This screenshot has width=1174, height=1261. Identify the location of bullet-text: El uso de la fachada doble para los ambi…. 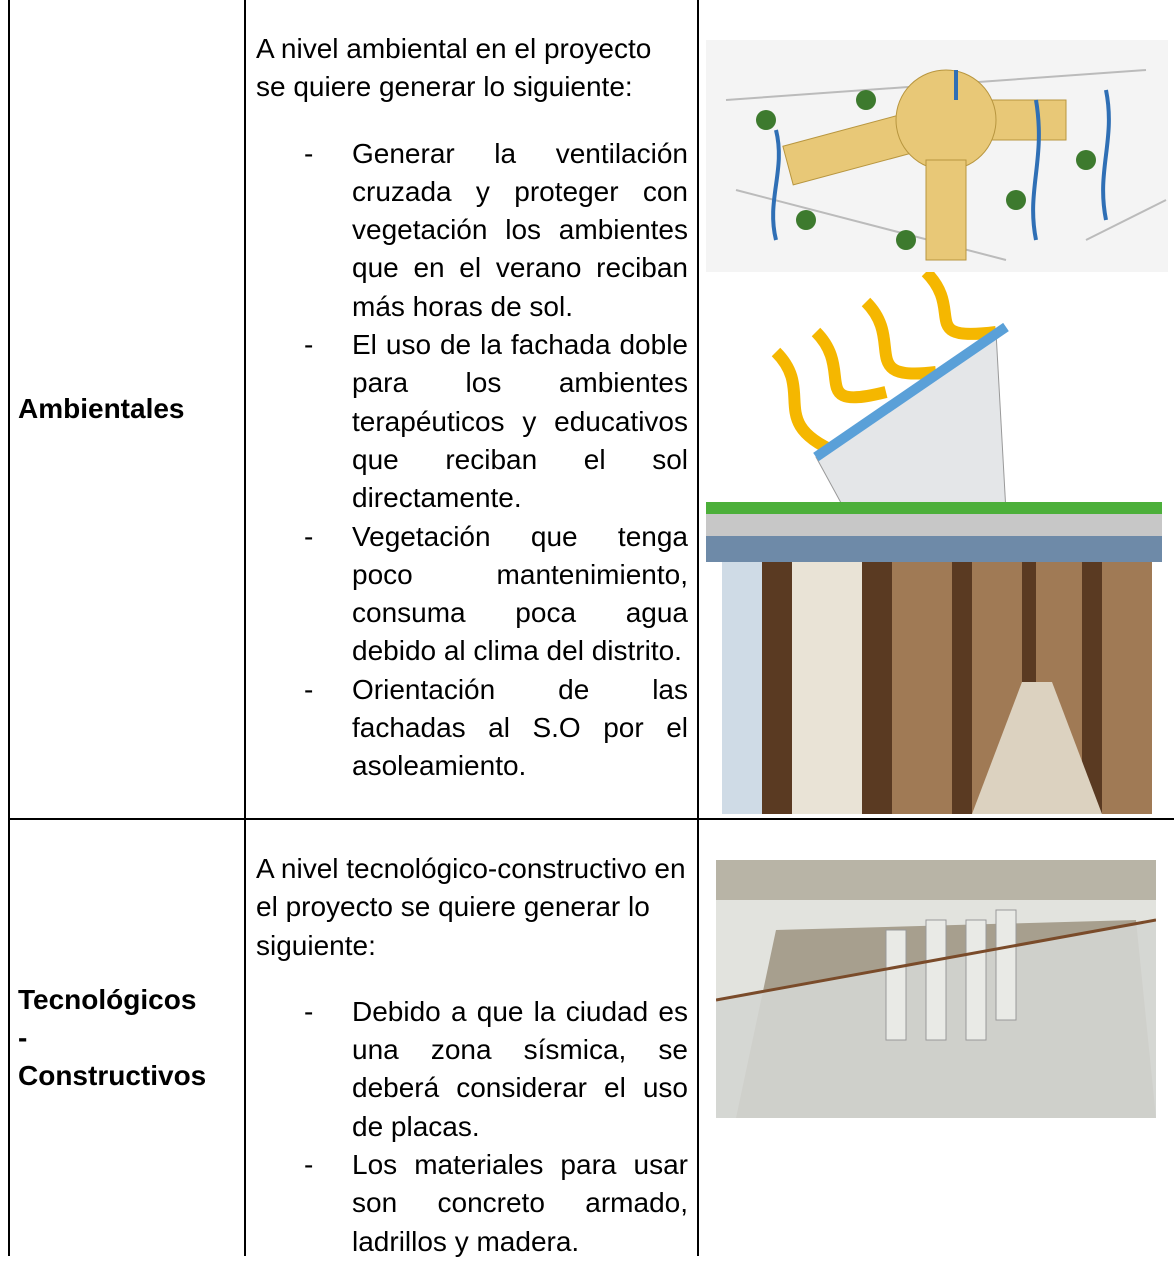
(520, 421).